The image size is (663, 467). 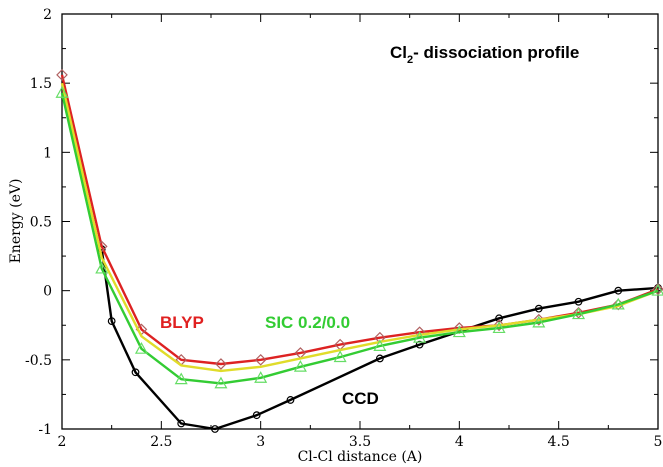 What do you see at coordinates (182, 322) in the screenshot?
I see `annotation-blyp: BLYP` at bounding box center [182, 322].